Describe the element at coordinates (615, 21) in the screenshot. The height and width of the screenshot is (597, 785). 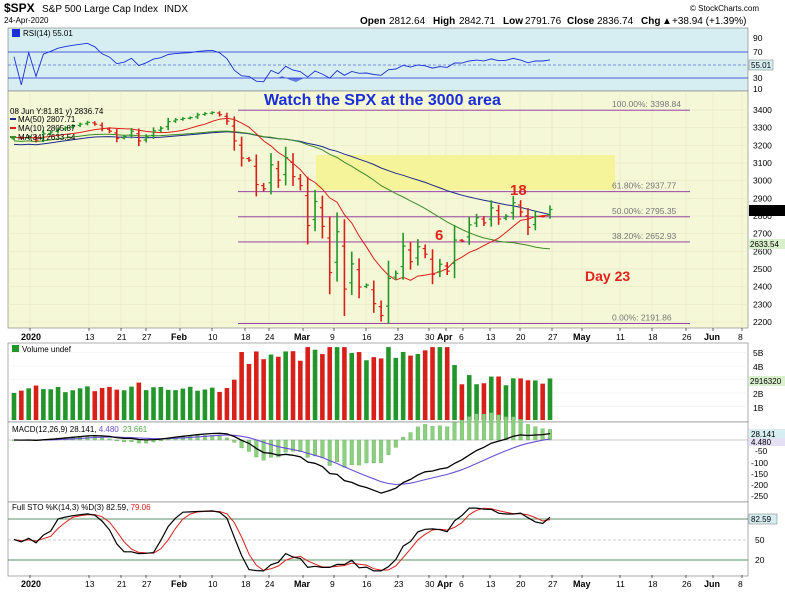
I see `close-value: 2836.74` at that location.